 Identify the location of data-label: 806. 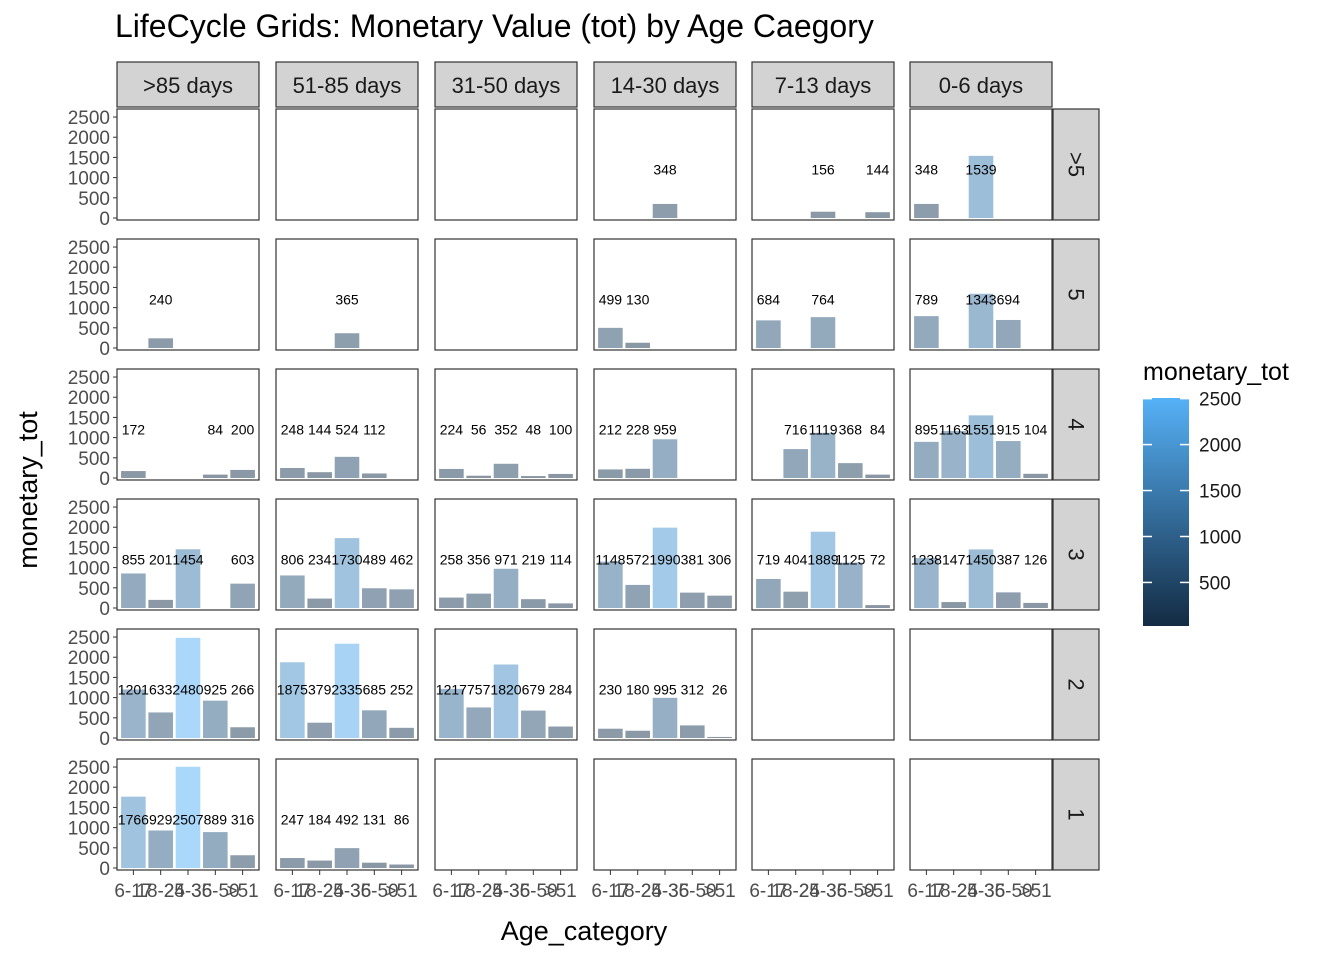
(293, 560).